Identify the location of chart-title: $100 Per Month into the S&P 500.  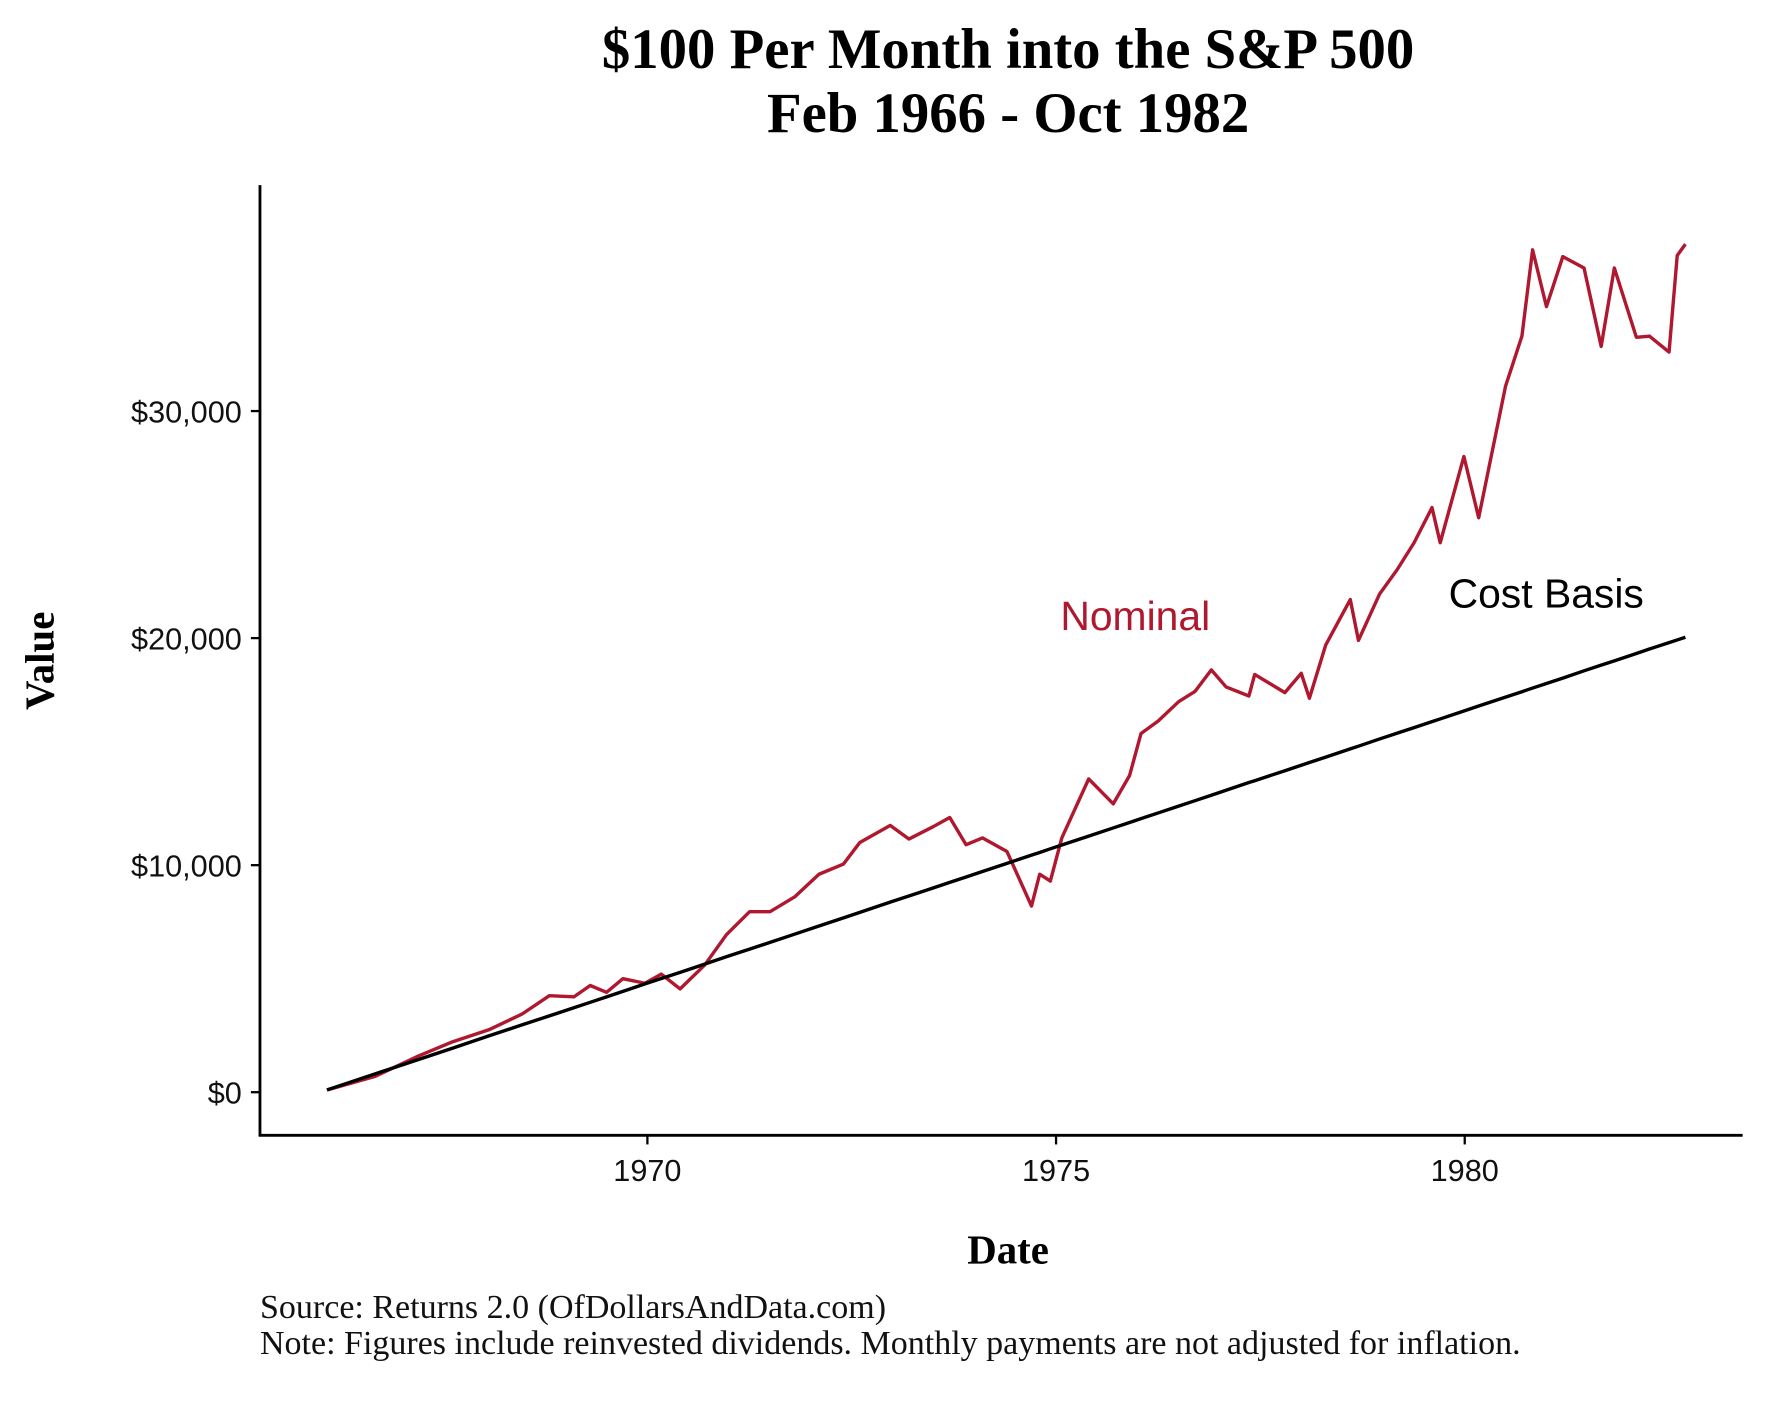
(1008, 49).